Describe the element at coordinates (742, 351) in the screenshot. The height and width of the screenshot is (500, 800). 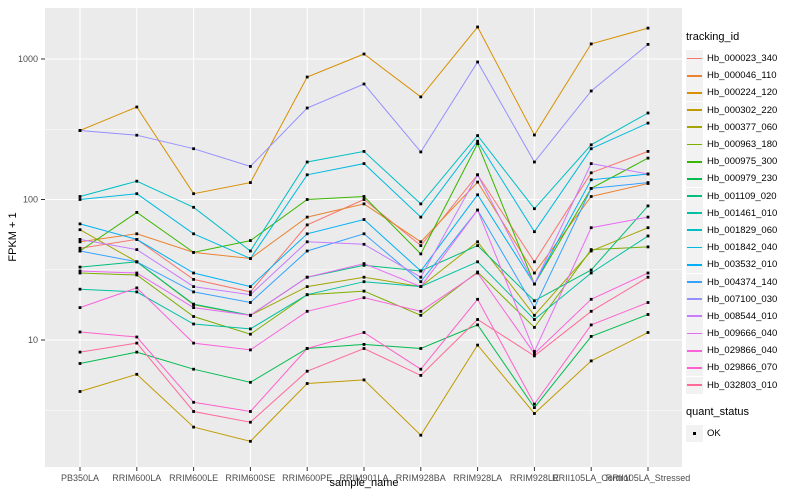
I see `legend-item-label: Hb_029866_040` at that location.